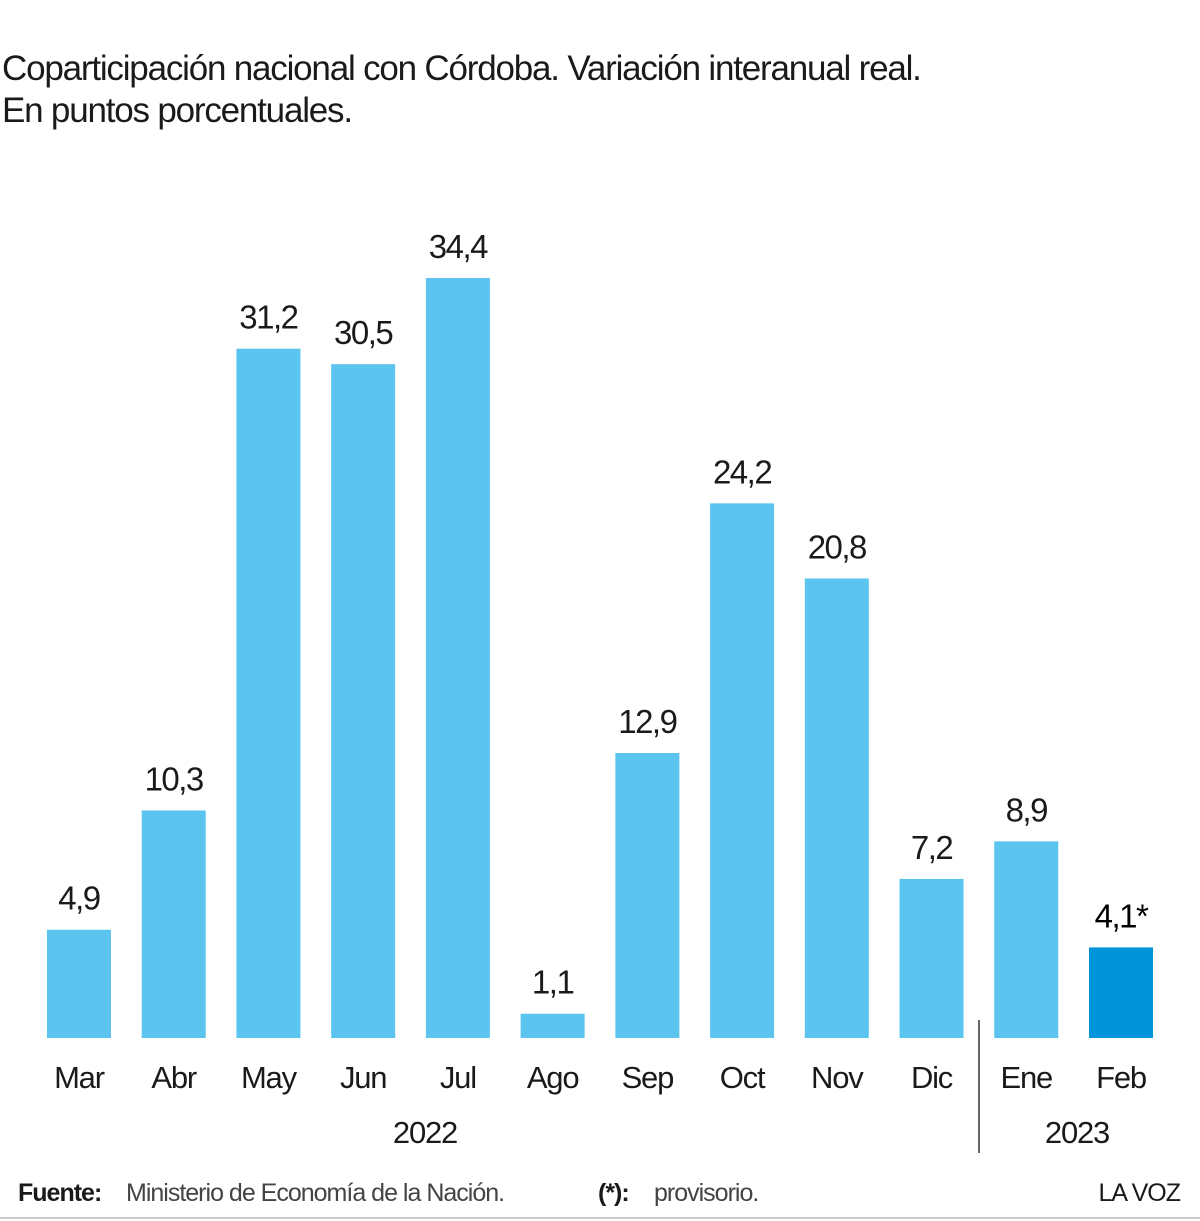  Describe the element at coordinates (174, 1077) in the screenshot. I see `x-tick-label: Abr` at that location.